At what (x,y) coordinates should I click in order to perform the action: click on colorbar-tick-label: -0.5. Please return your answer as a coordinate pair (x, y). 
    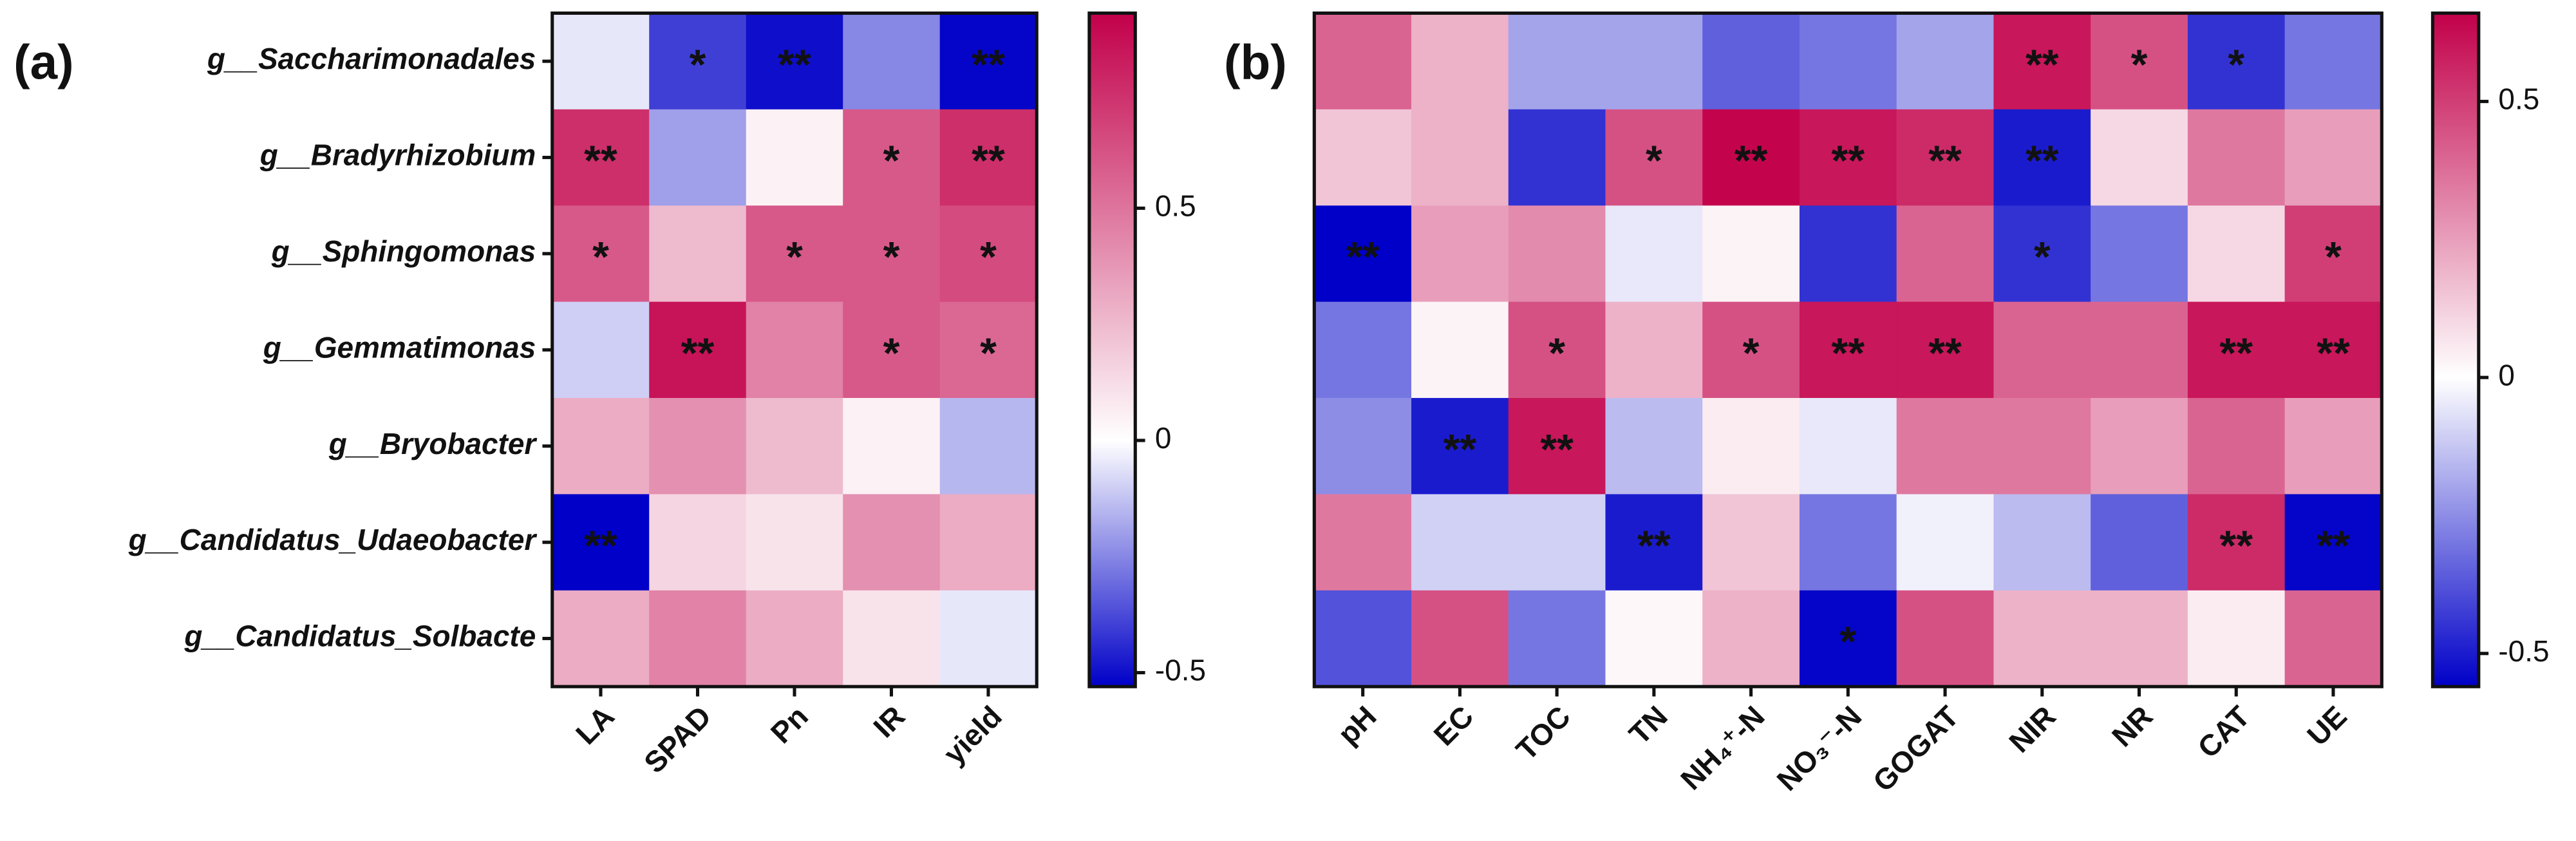
    Looking at the image, I should click on (1180, 671).